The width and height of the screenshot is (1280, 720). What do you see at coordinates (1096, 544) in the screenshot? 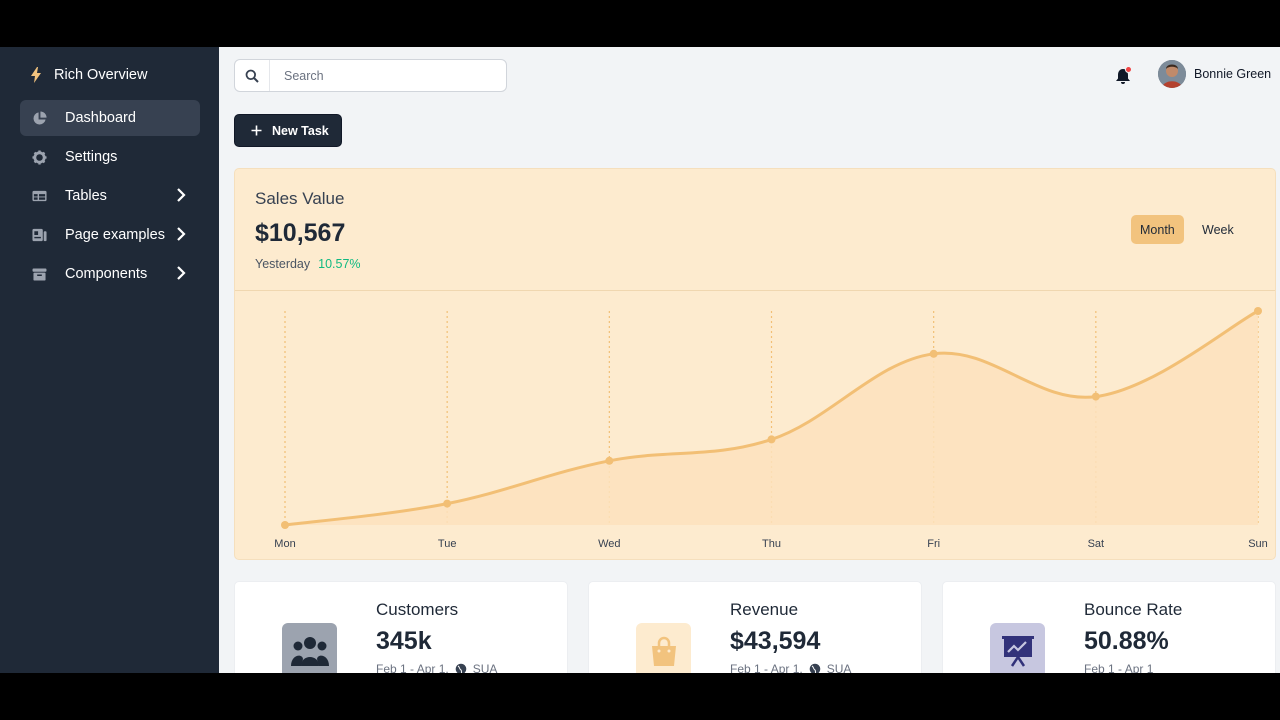
I see `x-tick-label: Sat` at bounding box center [1096, 544].